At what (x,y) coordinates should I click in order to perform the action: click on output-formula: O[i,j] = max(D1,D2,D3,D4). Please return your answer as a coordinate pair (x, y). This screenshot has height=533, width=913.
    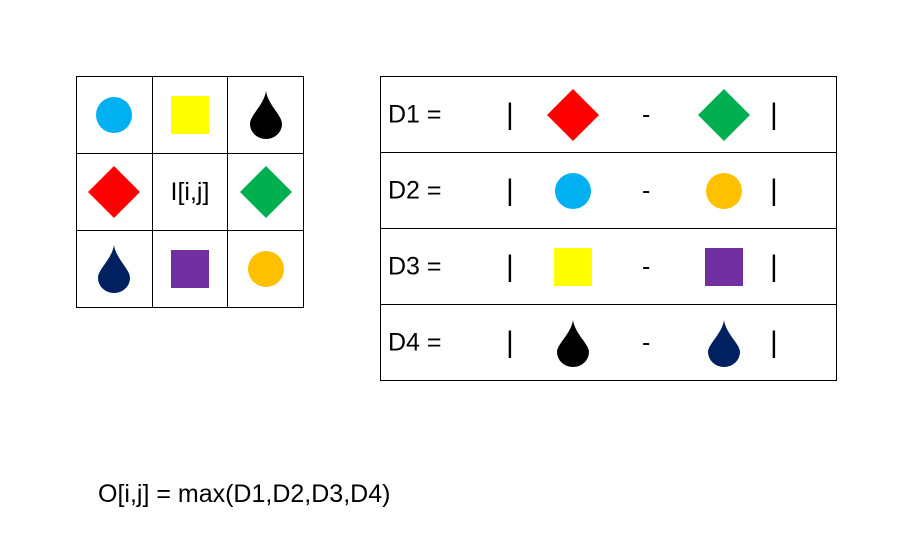
    Looking at the image, I should click on (244, 494).